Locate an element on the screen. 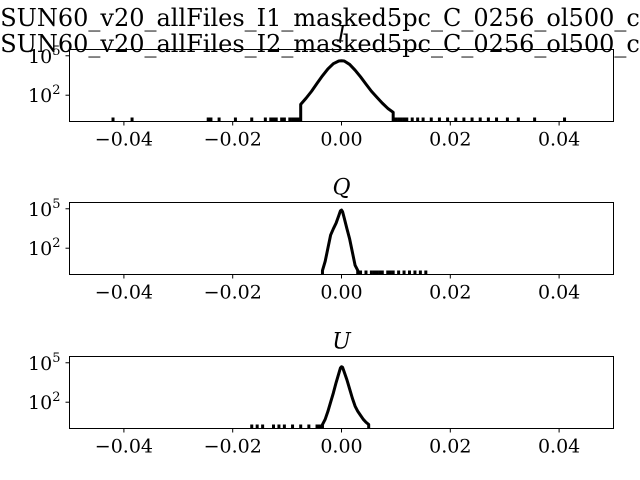 Image resolution: width=640 pixels, height=480 pixels. panel-q-xtick-label-1: −0.02 is located at coordinates (233, 293).